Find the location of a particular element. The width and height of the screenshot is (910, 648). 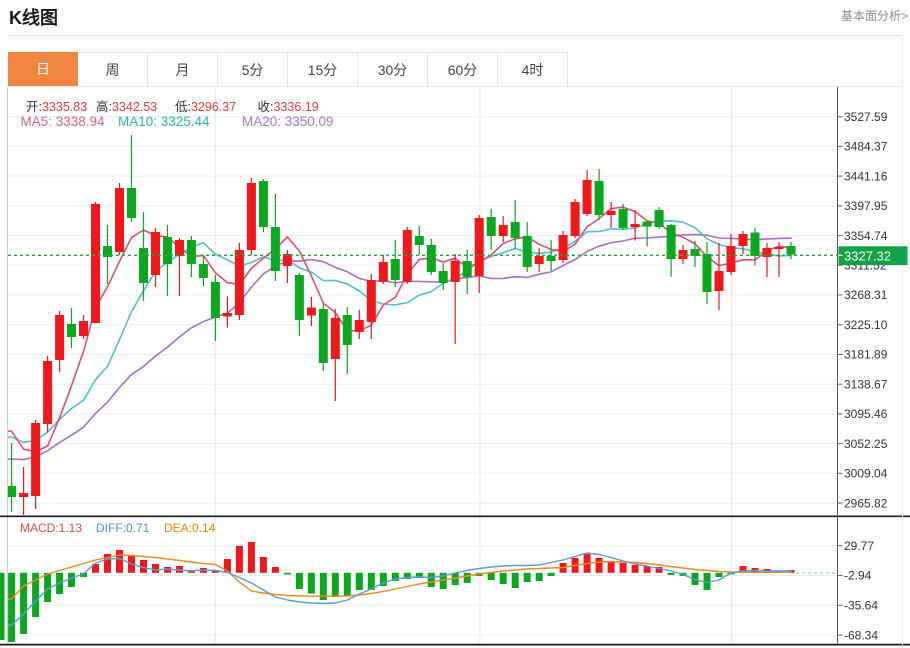

svg-text: 3052.25 is located at coordinates (866, 444).